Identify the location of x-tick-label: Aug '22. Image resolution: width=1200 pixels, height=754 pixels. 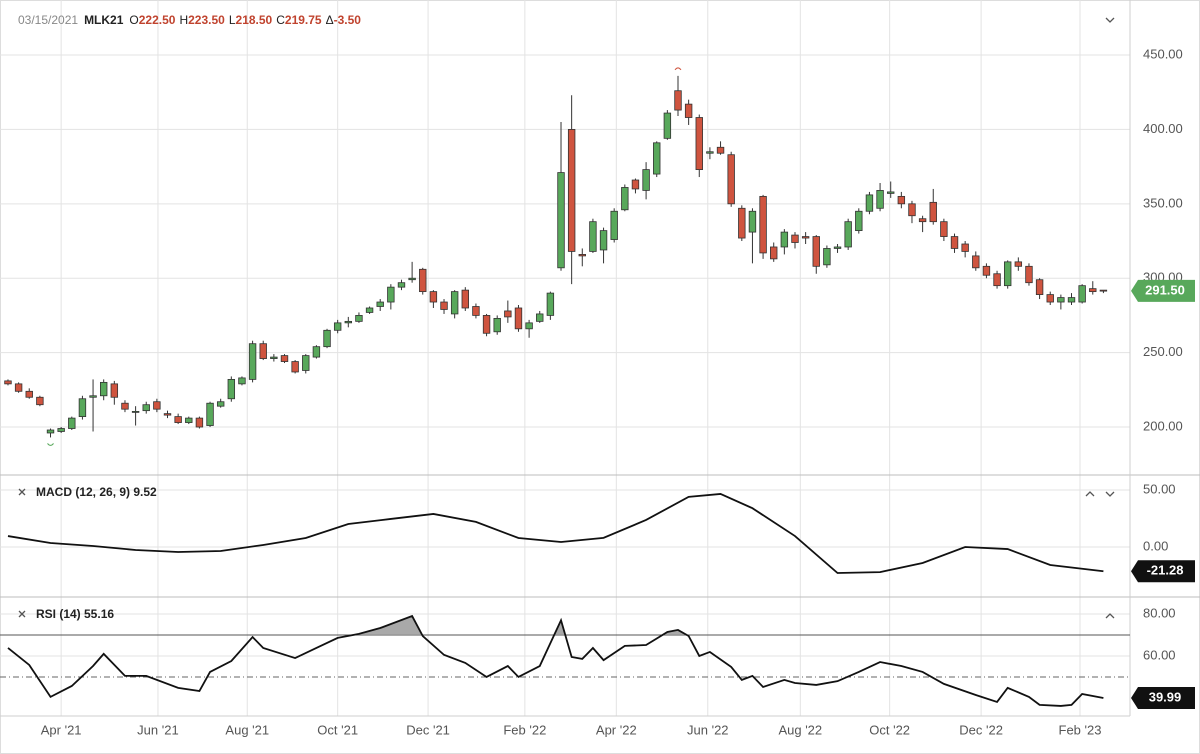
(800, 729).